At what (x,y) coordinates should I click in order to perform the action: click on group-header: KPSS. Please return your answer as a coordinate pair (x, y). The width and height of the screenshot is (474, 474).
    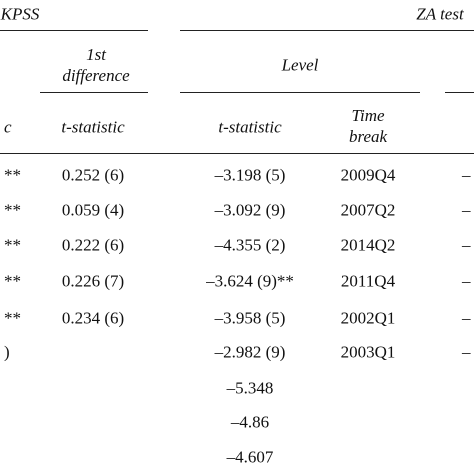
    Looking at the image, I should click on (20, 14).